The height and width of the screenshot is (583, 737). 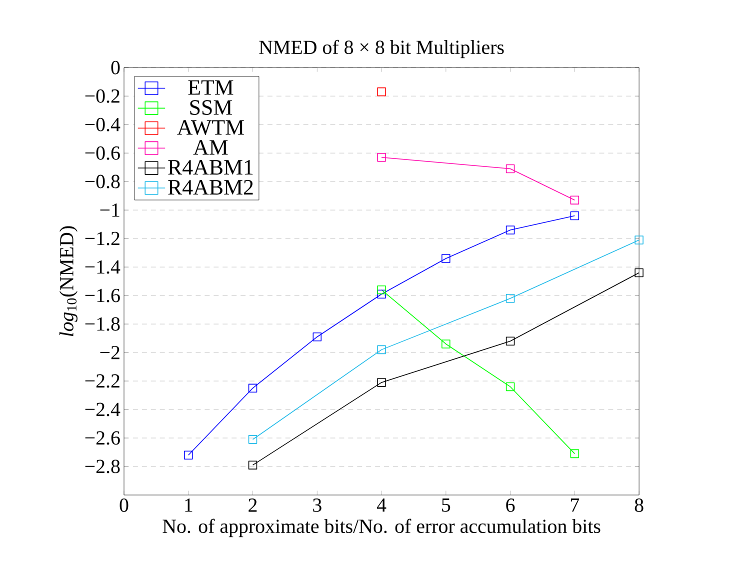 I want to click on y-tick-label: −1.6, so click(x=102, y=295).